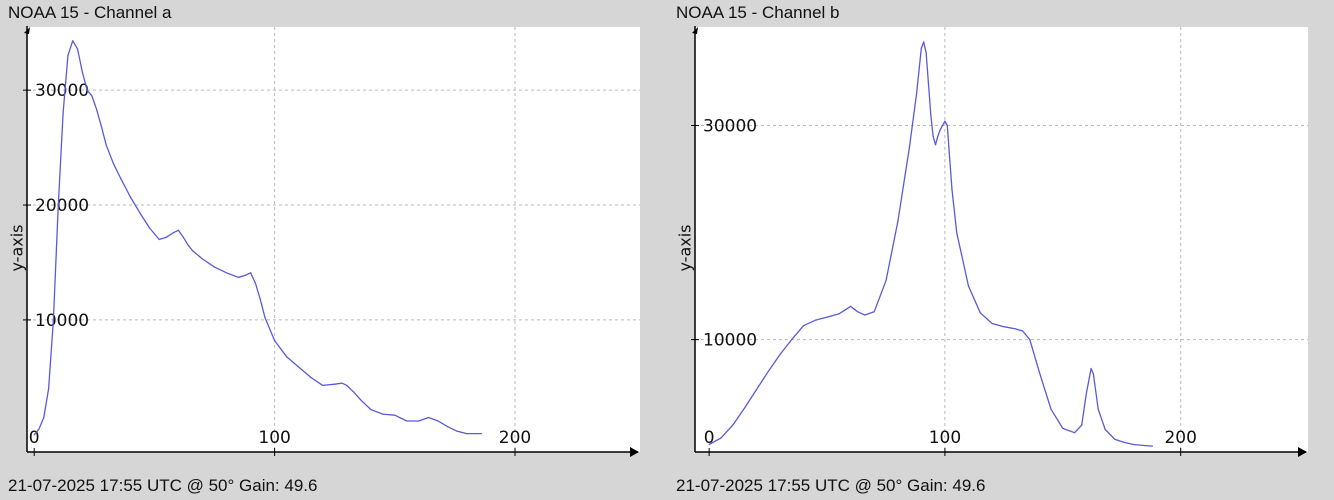 Image resolution: width=1334 pixels, height=500 pixels. I want to click on y-axis-label: y-axis, so click(685, 248).